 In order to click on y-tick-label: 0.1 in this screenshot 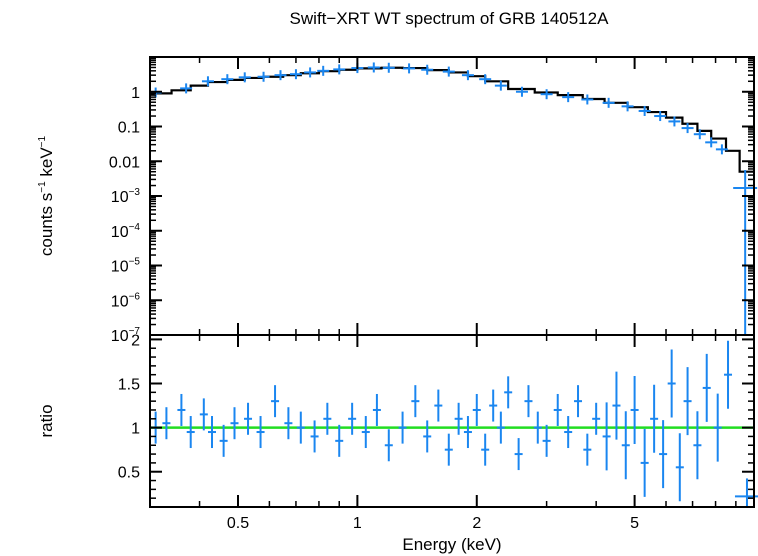, I will do `click(129, 128)`.